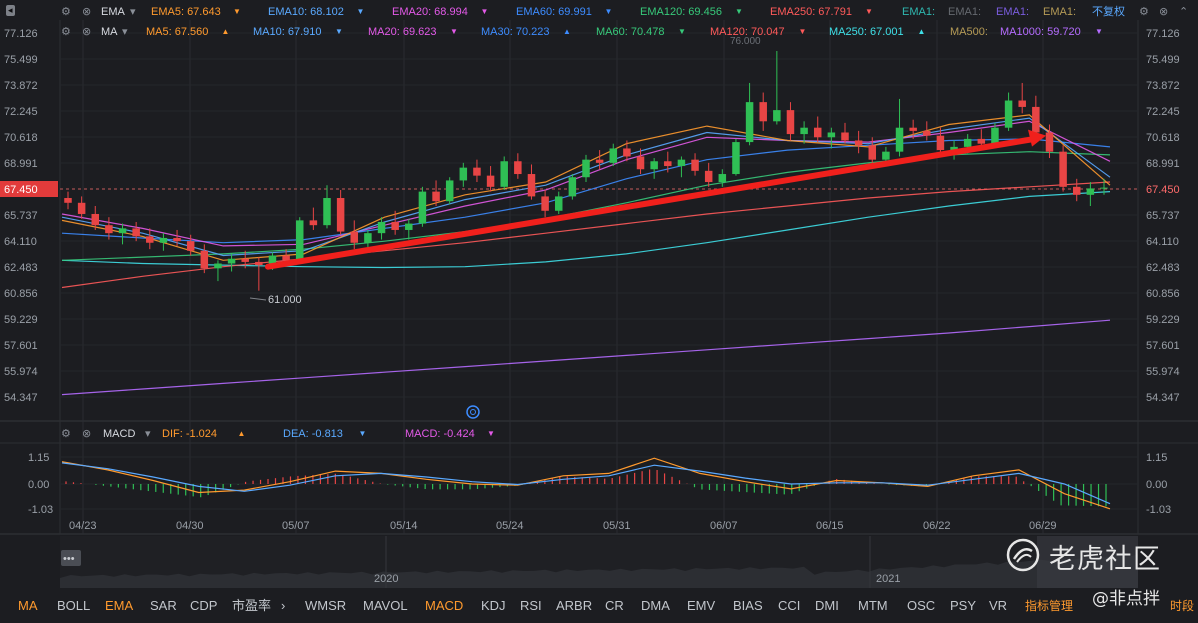 This screenshot has width=1198, height=623. What do you see at coordinates (963, 605) in the screenshot?
I see `indicator-tab-psy: PSY` at bounding box center [963, 605].